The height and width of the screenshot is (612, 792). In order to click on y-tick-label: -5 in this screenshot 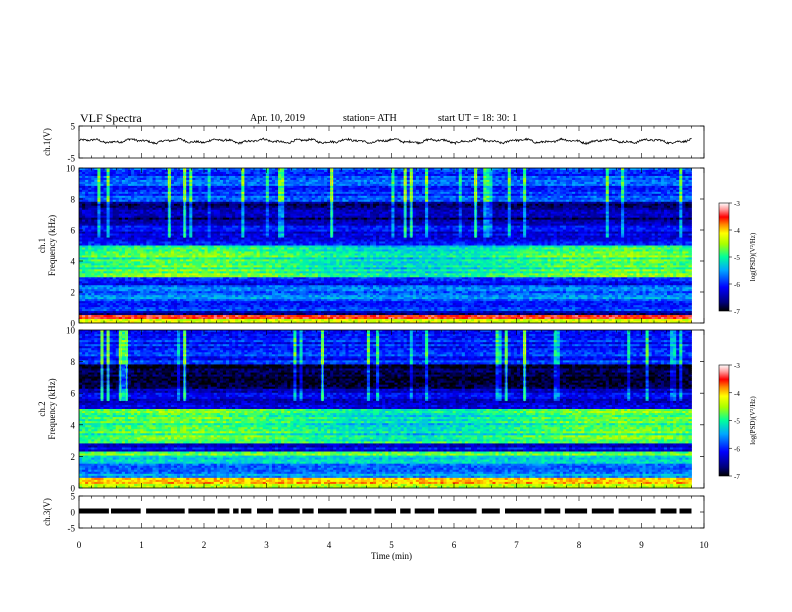, I will do `click(72, 159)`.